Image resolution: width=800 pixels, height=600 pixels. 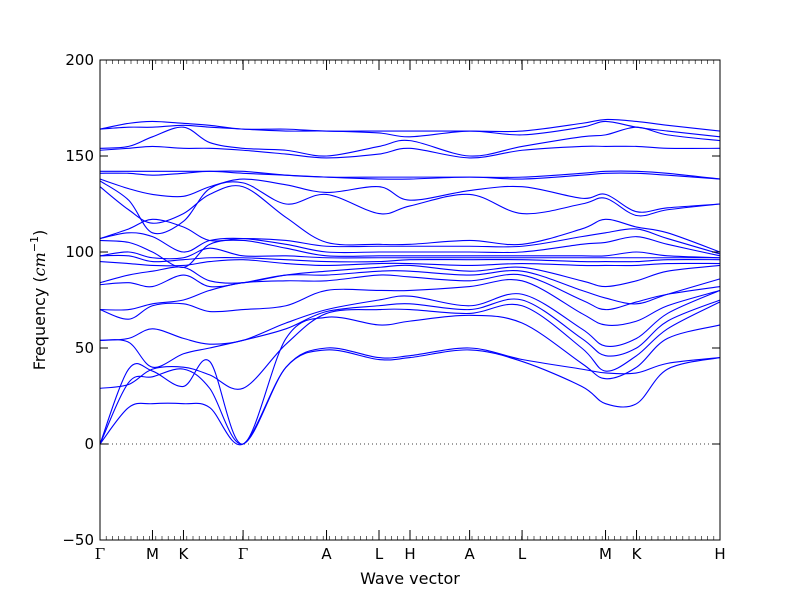 What do you see at coordinates (79, 156) in the screenshot?
I see `y-tick-label: 150` at bounding box center [79, 156].